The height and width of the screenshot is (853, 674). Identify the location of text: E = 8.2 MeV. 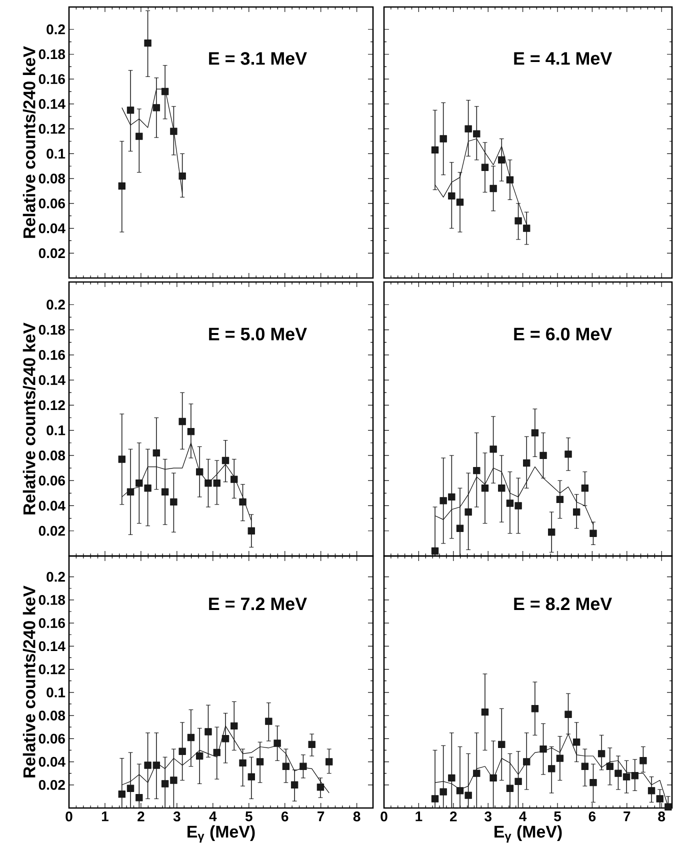
(563, 604).